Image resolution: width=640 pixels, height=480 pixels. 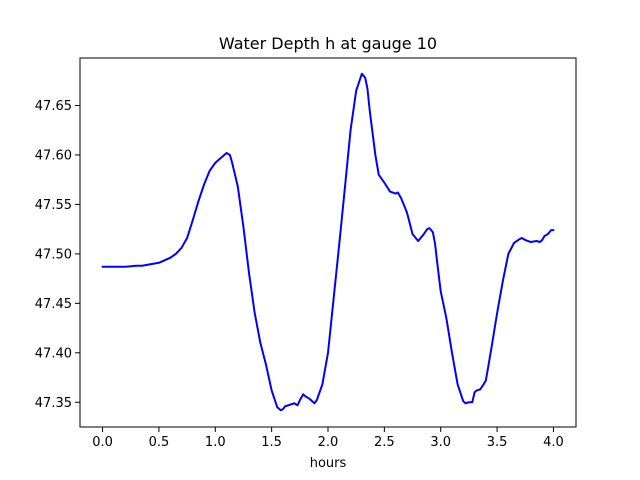 What do you see at coordinates (53, 155) in the screenshot?
I see `y-tick-label: 47.60` at bounding box center [53, 155].